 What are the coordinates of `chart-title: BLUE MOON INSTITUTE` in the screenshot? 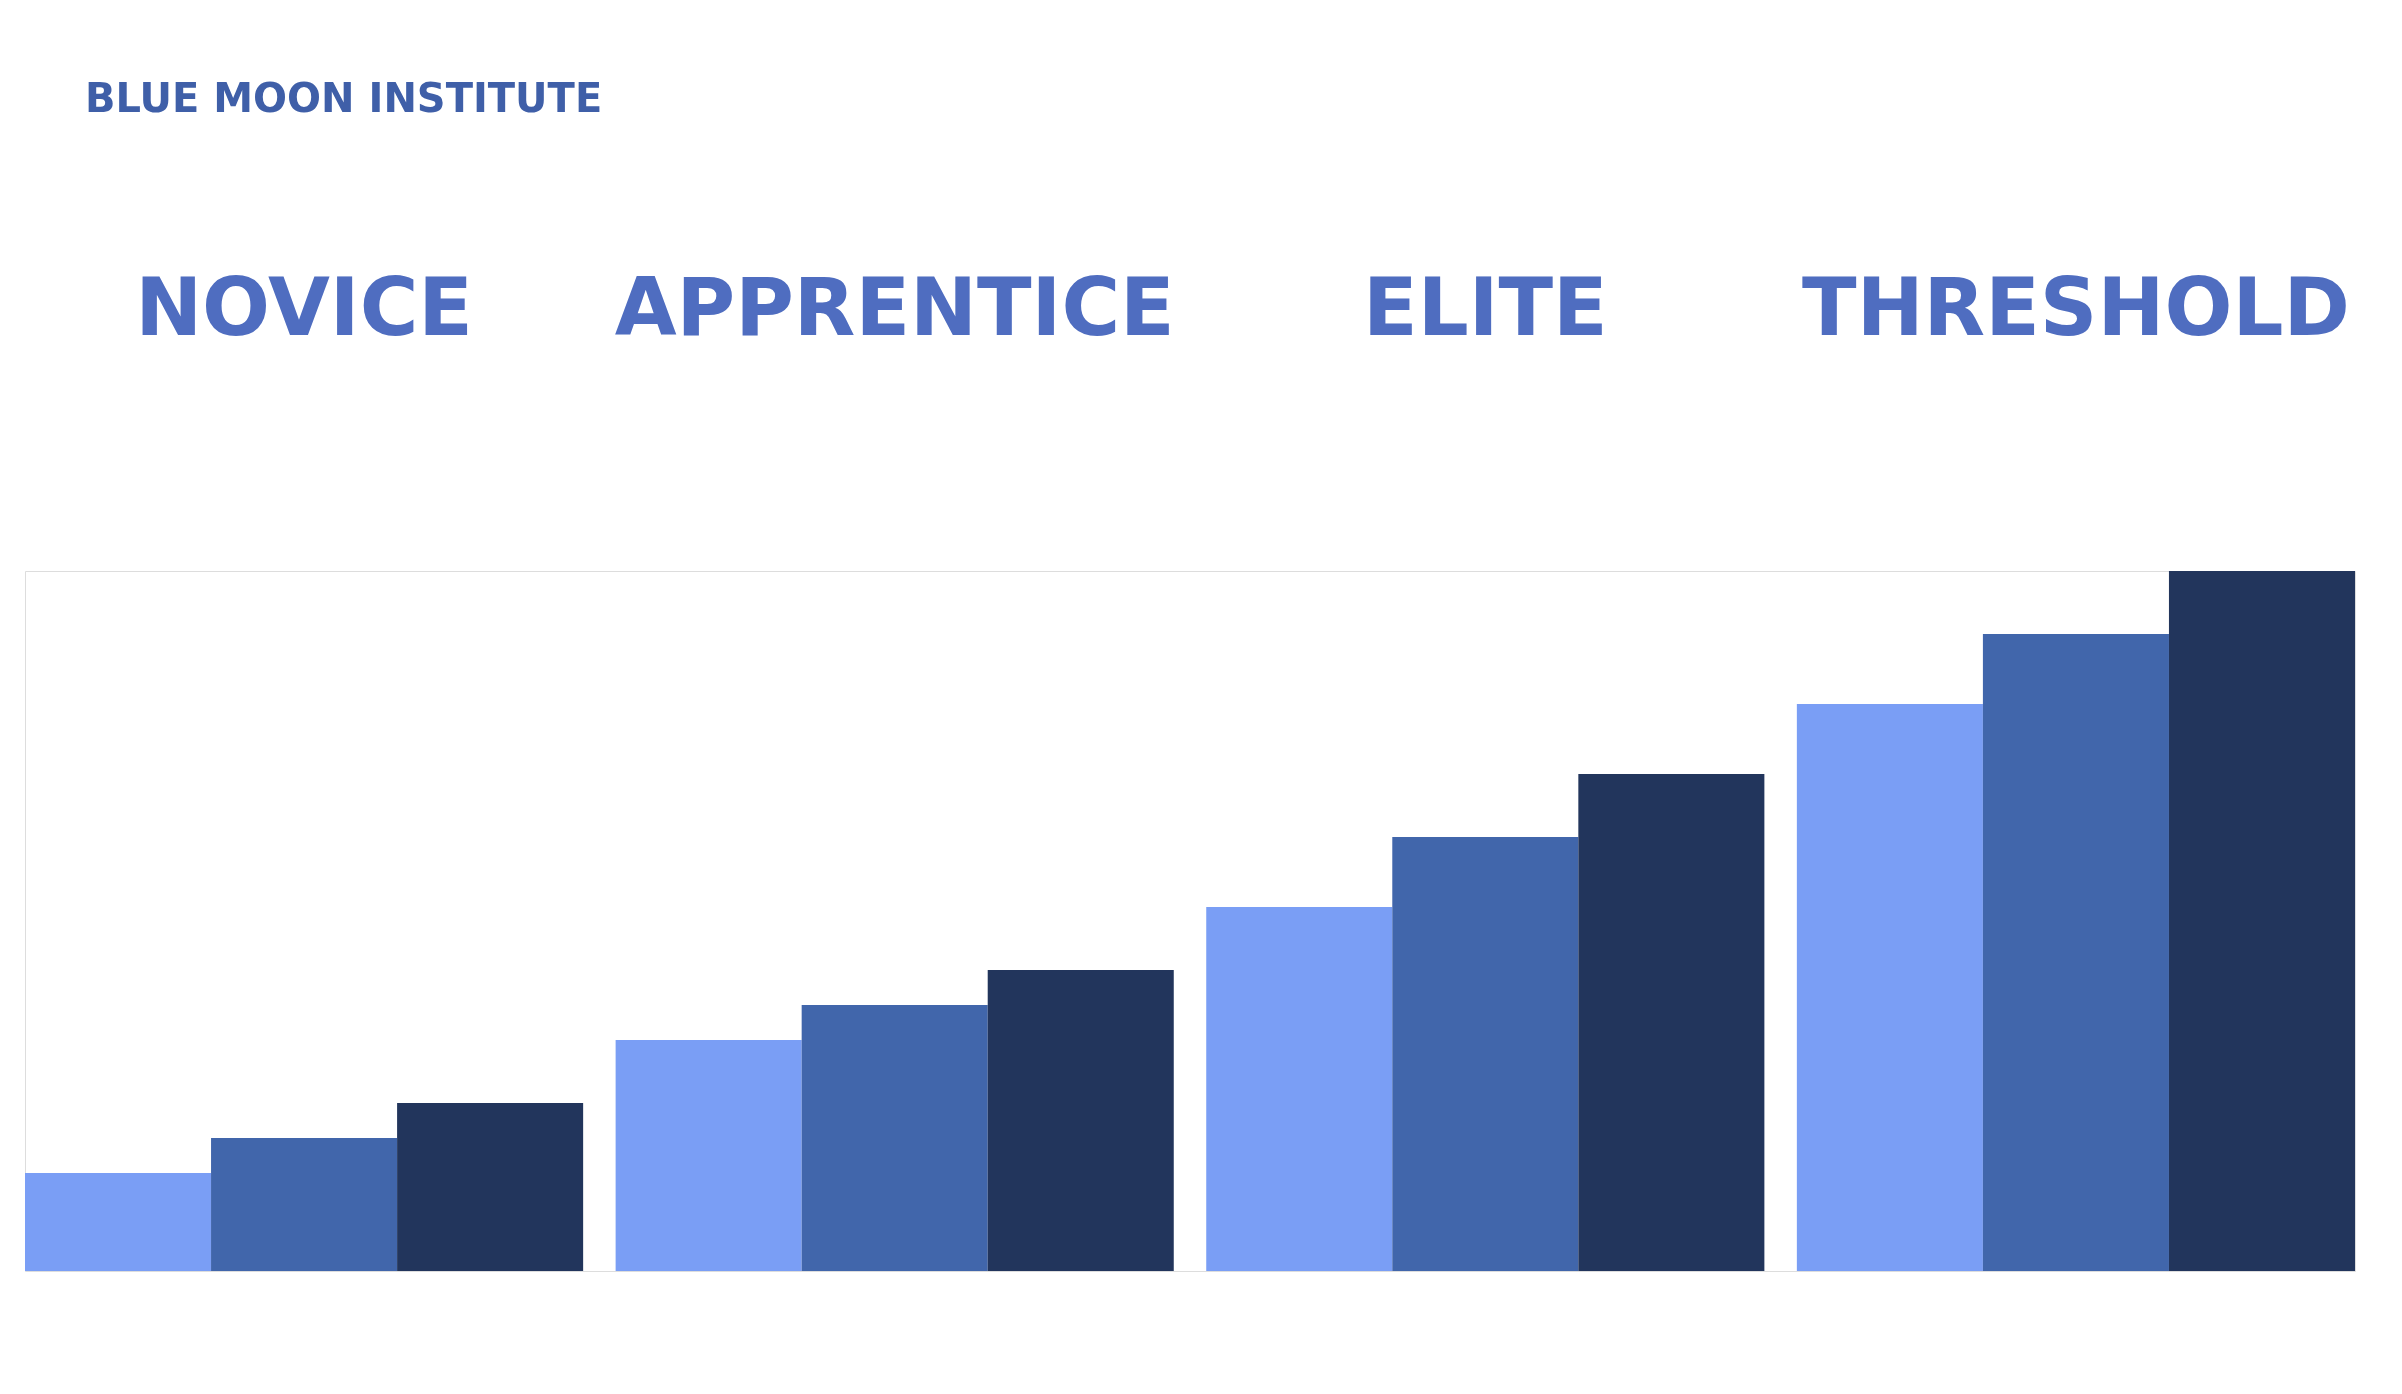 It's located at (344, 98).